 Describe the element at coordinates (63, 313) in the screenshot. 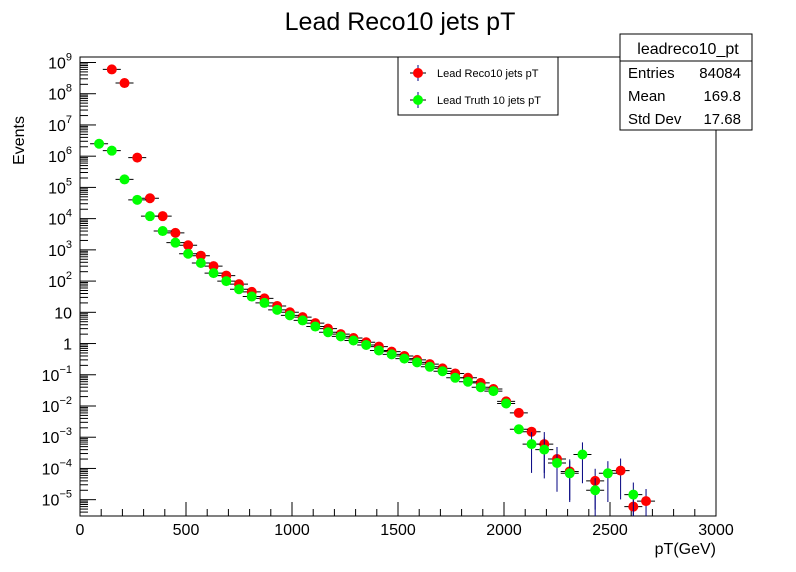

I see `y-tick-label: 10` at that location.